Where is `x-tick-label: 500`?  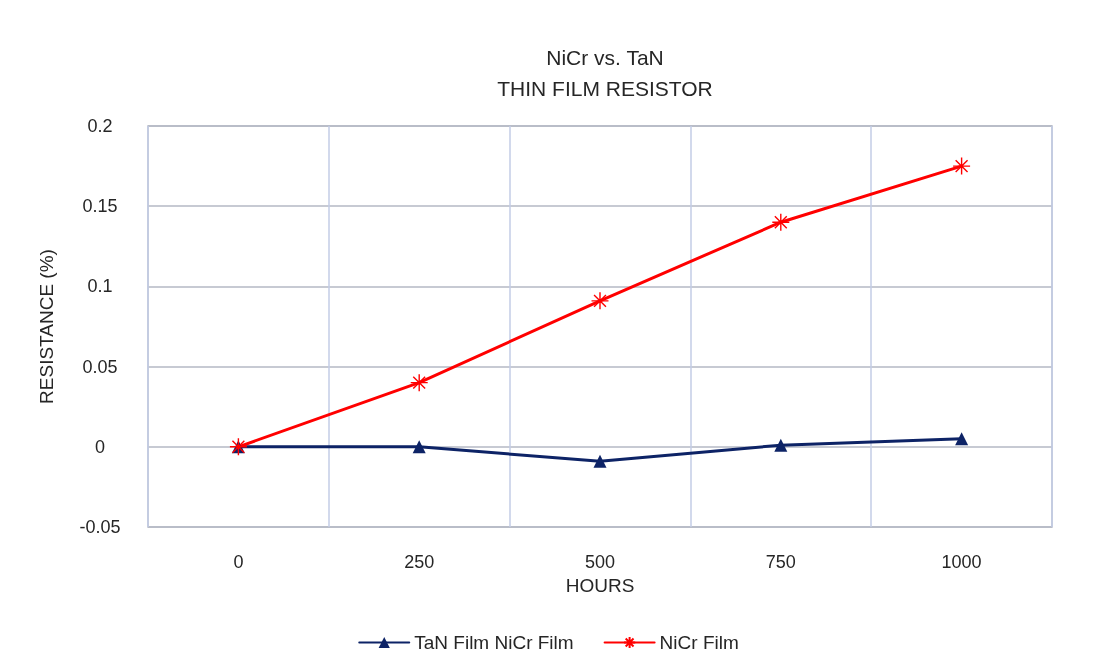 x-tick-label: 500 is located at coordinates (600, 562).